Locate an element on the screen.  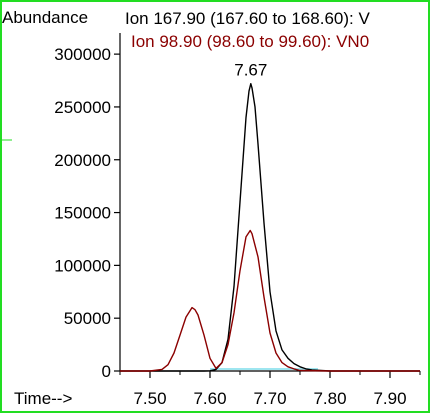
legend-entry-series-2: Ion 98.90 (98.60 to 99.60): VN0 is located at coordinates (250, 41).